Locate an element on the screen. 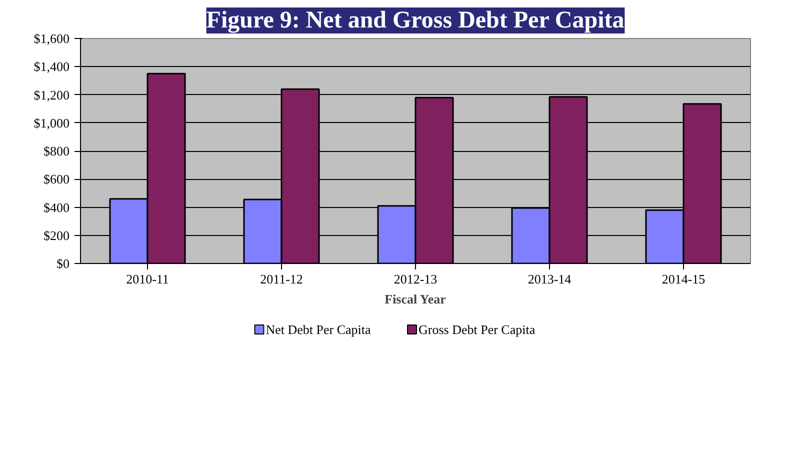 The width and height of the screenshot is (785, 451). x-tick-label: 2014-15 is located at coordinates (684, 279).